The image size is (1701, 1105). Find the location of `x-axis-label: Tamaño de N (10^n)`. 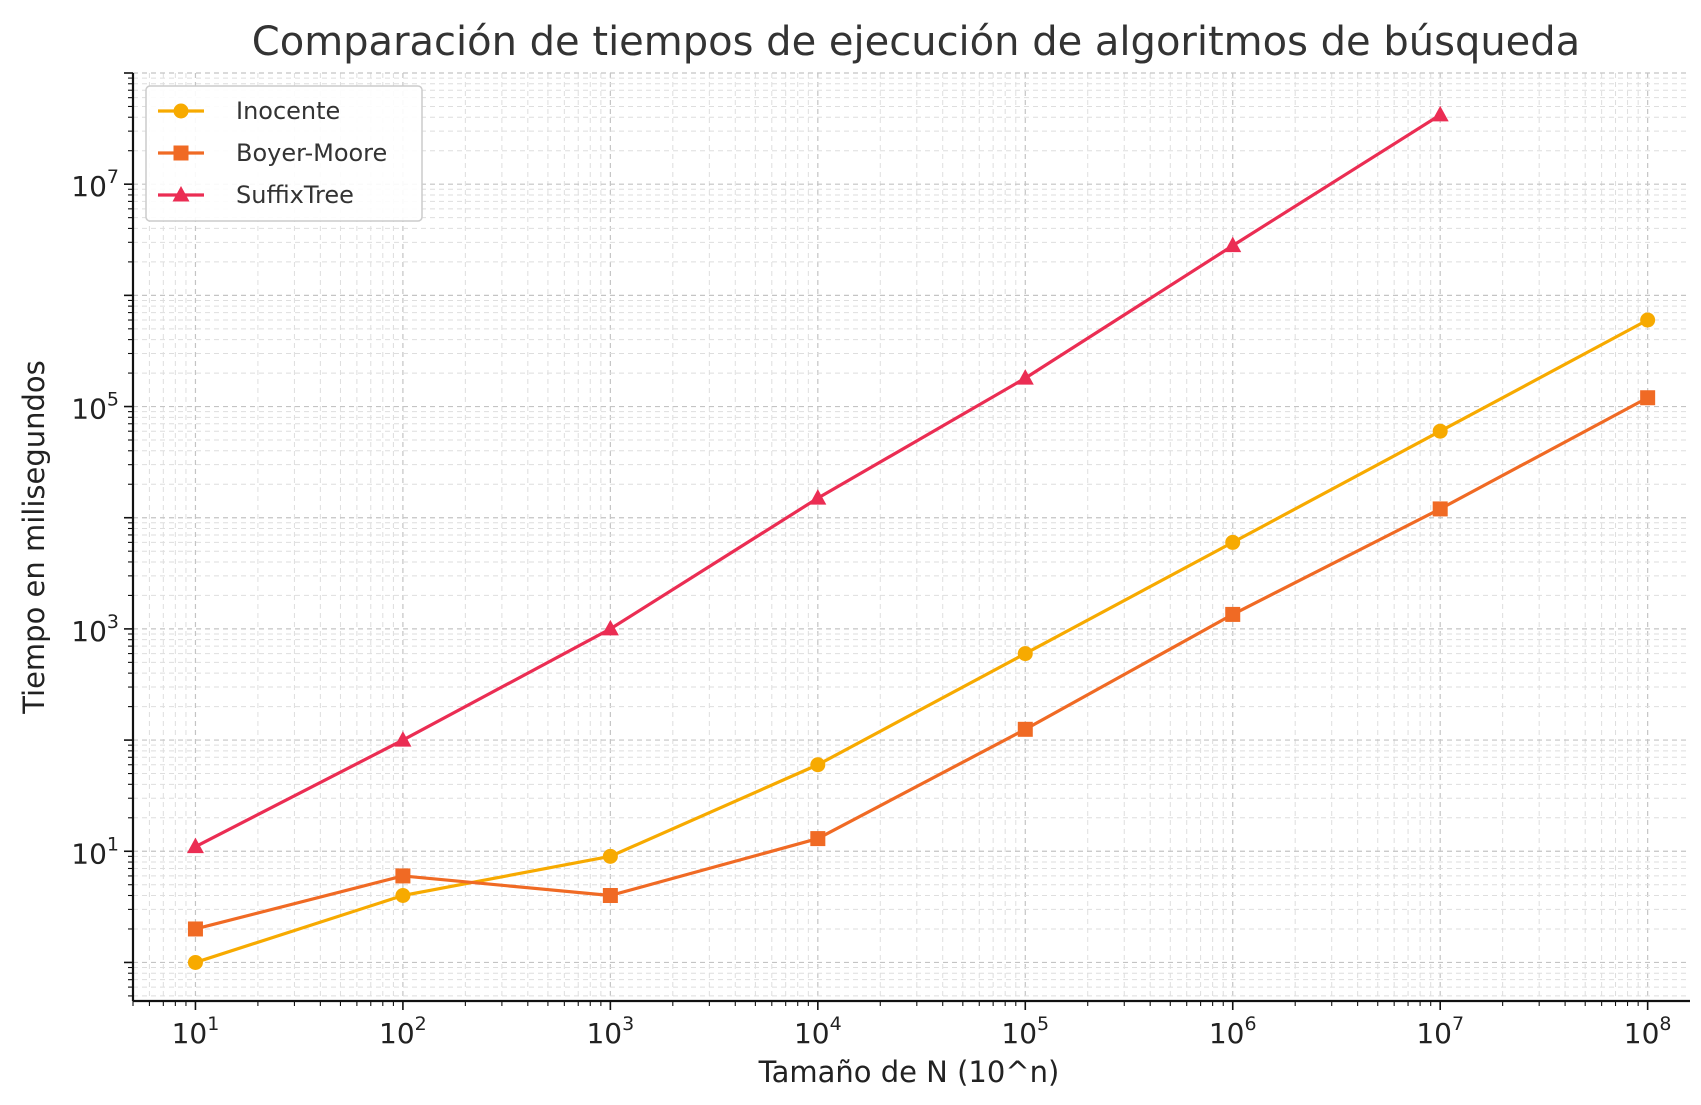

x-axis-label: Tamaño de N (10^n) is located at coordinates (909, 1072).